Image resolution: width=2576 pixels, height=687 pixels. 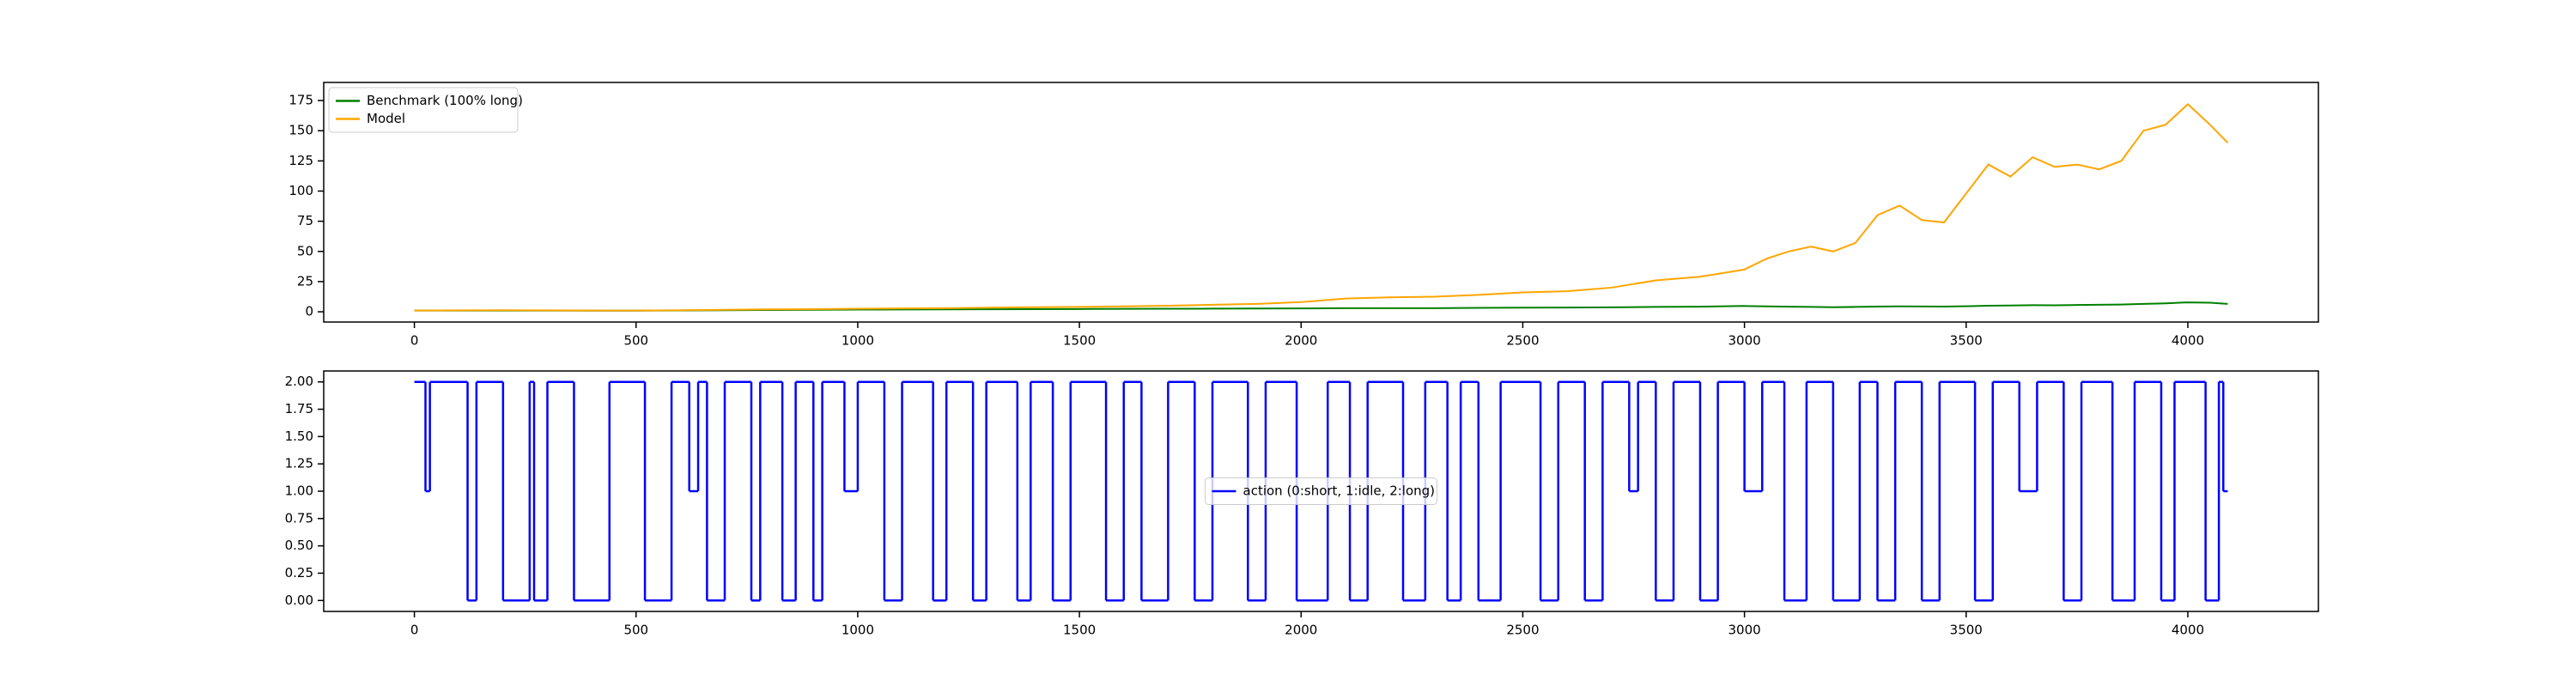 What do you see at coordinates (305, 281) in the screenshot?
I see `y-tick-label: 25` at bounding box center [305, 281].